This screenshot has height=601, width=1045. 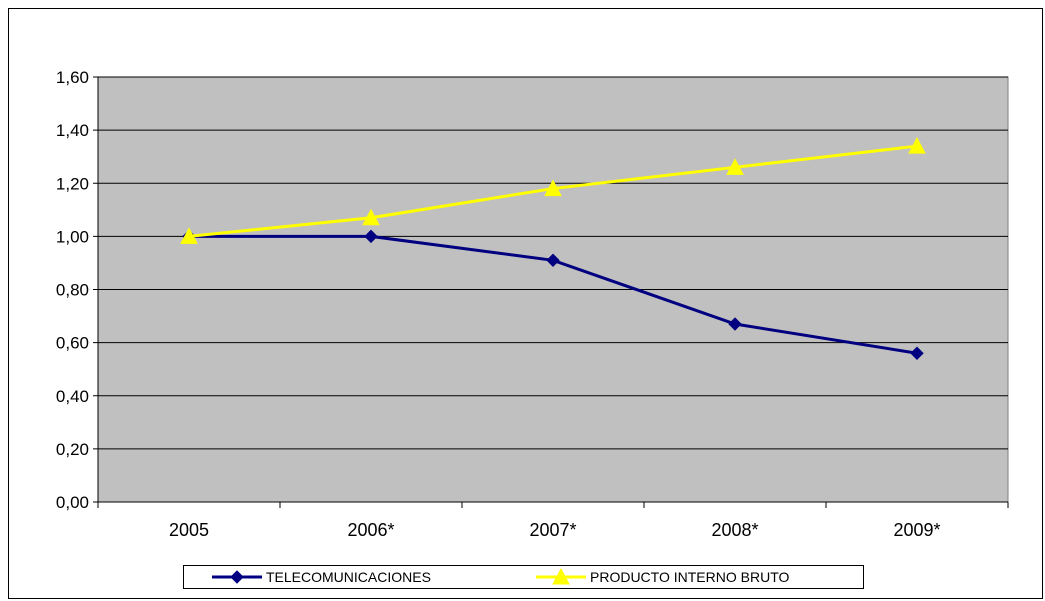 I want to click on x-tick-label: 2005, so click(x=189, y=530).